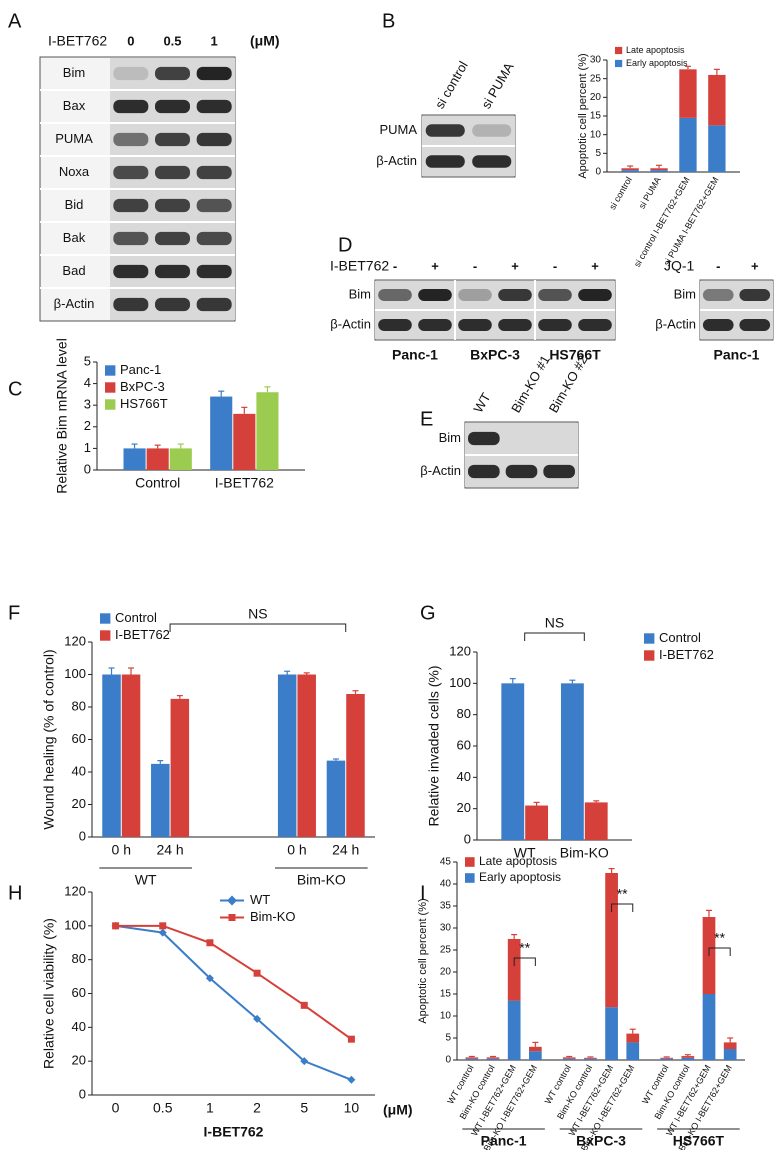  I want to click on legend-marker, so click(232, 917).